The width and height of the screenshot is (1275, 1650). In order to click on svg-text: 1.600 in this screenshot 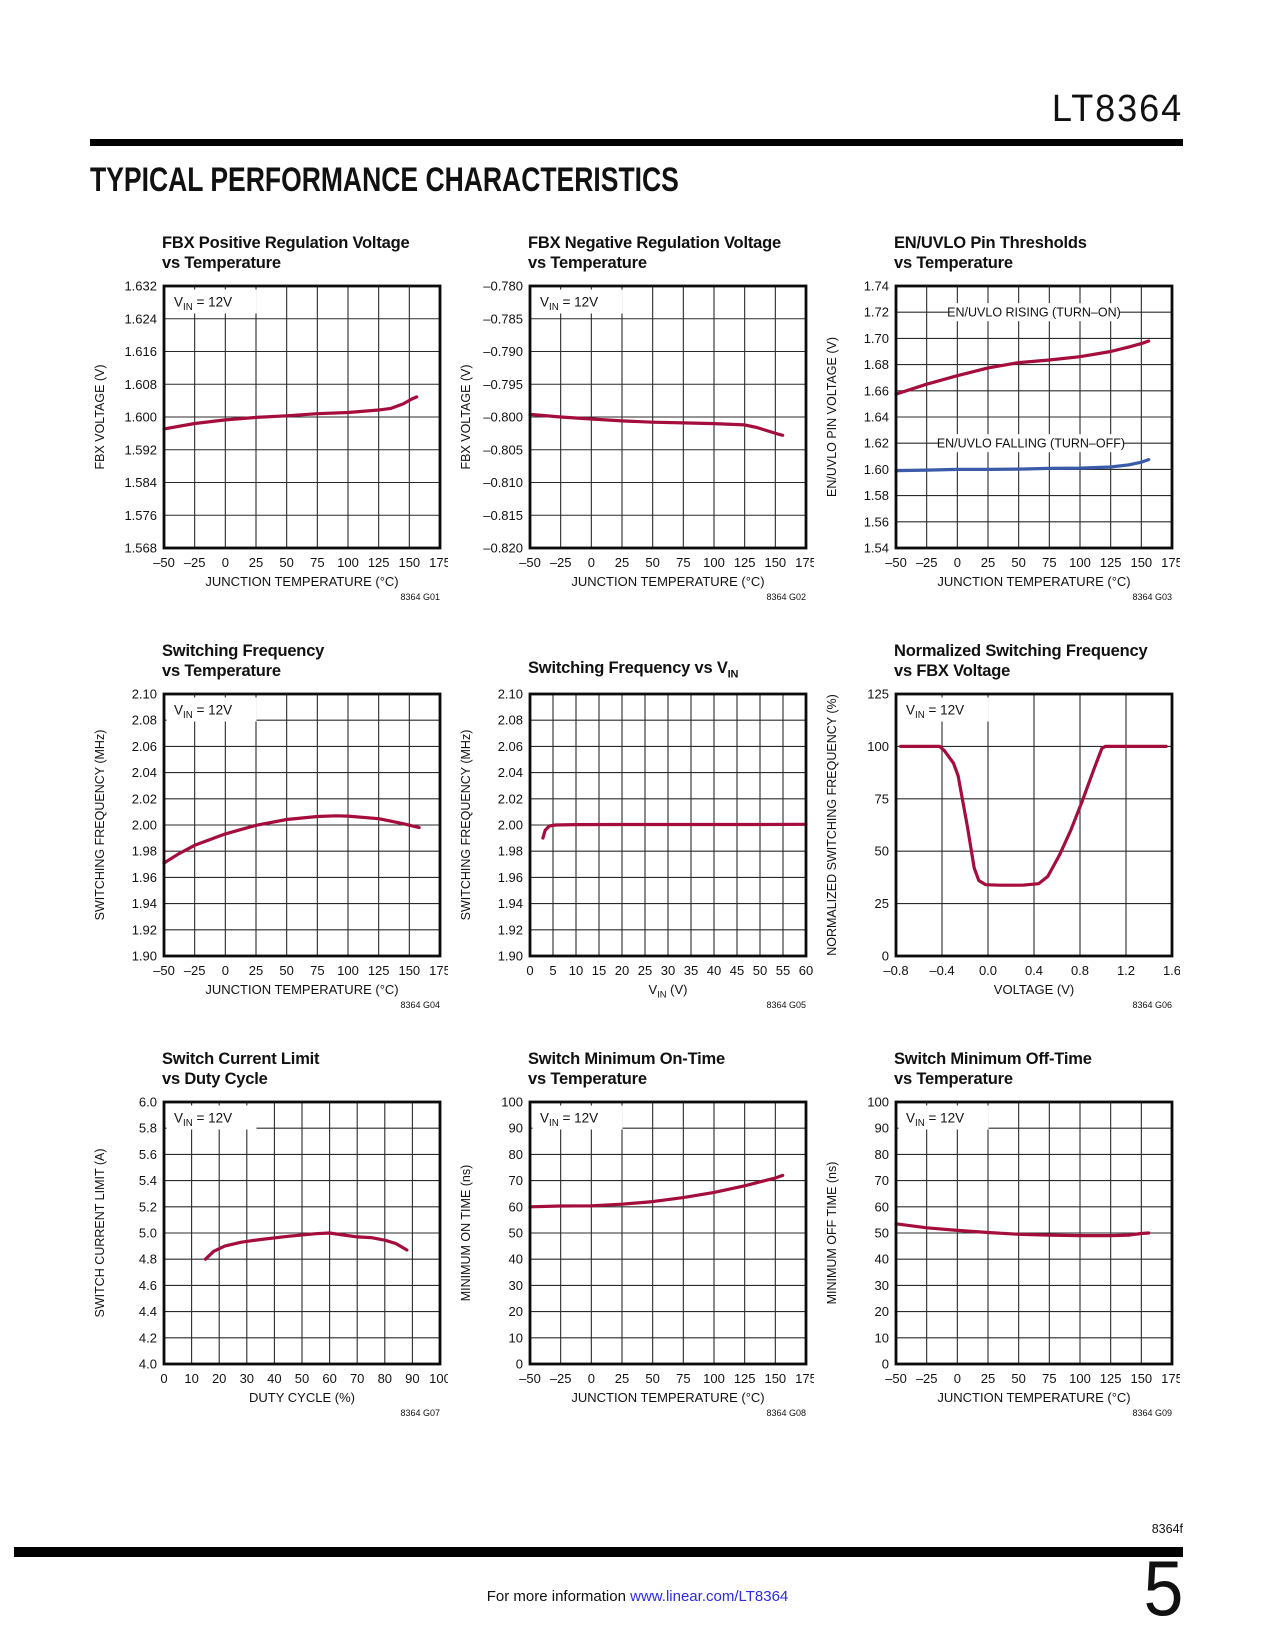, I will do `click(140, 417)`.